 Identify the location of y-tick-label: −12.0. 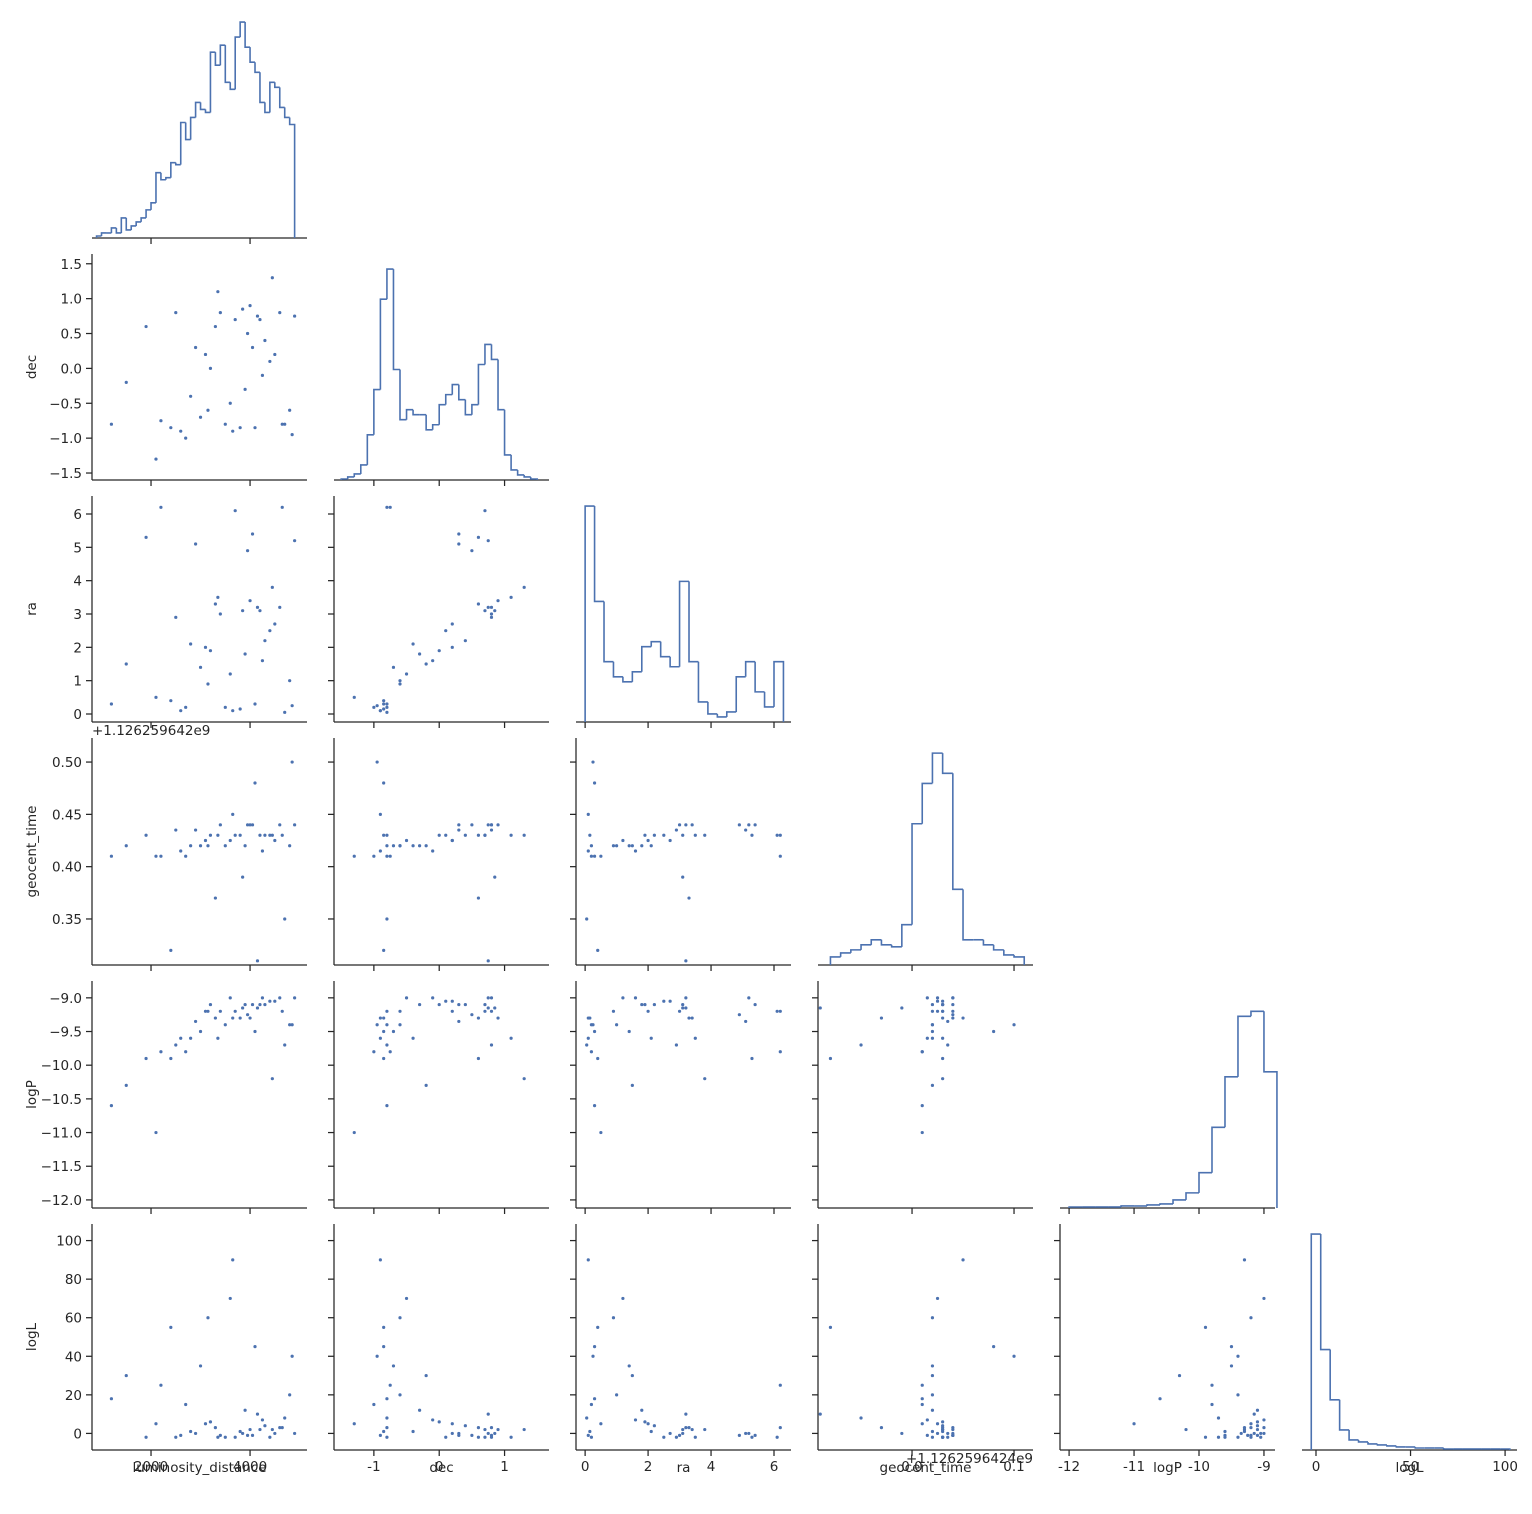
(61, 1201).